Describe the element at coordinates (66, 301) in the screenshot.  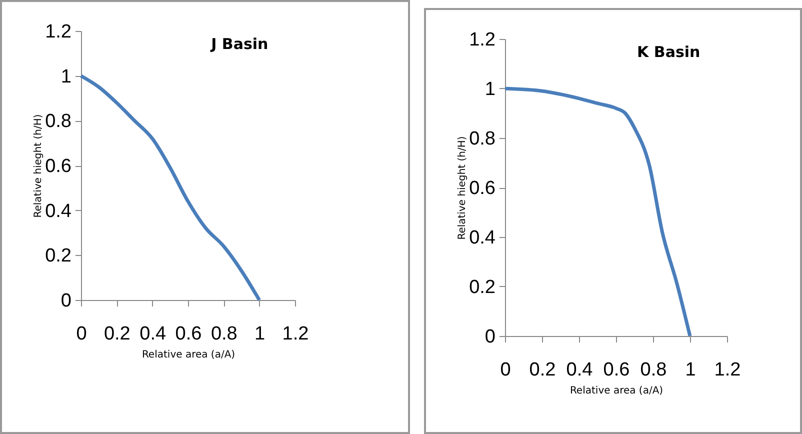
I see `y-tick-label: 0` at that location.